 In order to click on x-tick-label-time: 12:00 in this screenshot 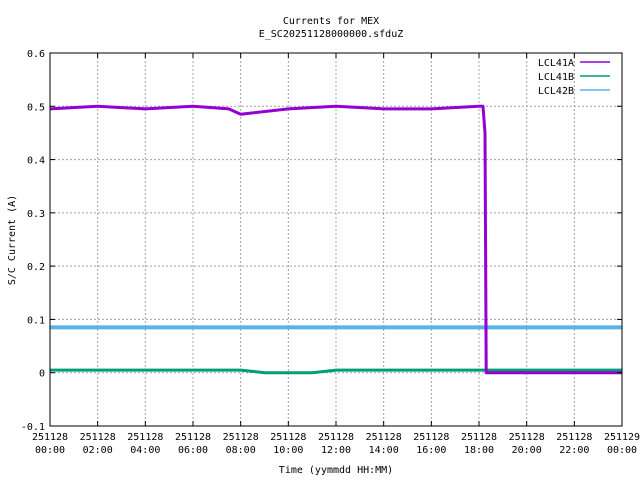, I will do `click(336, 450)`.